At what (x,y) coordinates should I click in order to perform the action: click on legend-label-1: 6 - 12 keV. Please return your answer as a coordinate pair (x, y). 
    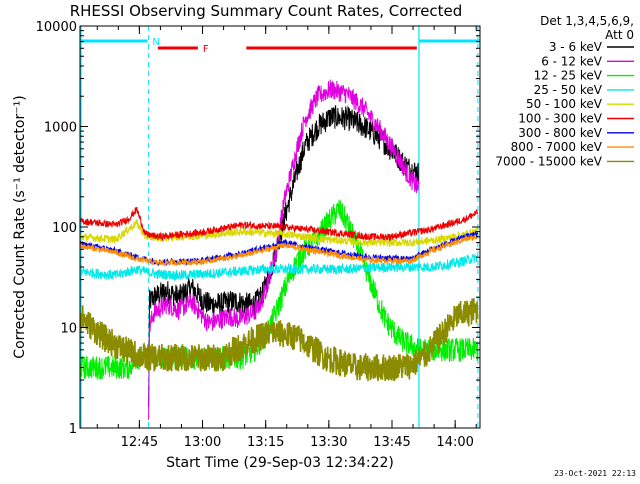
    Looking at the image, I should click on (572, 61).